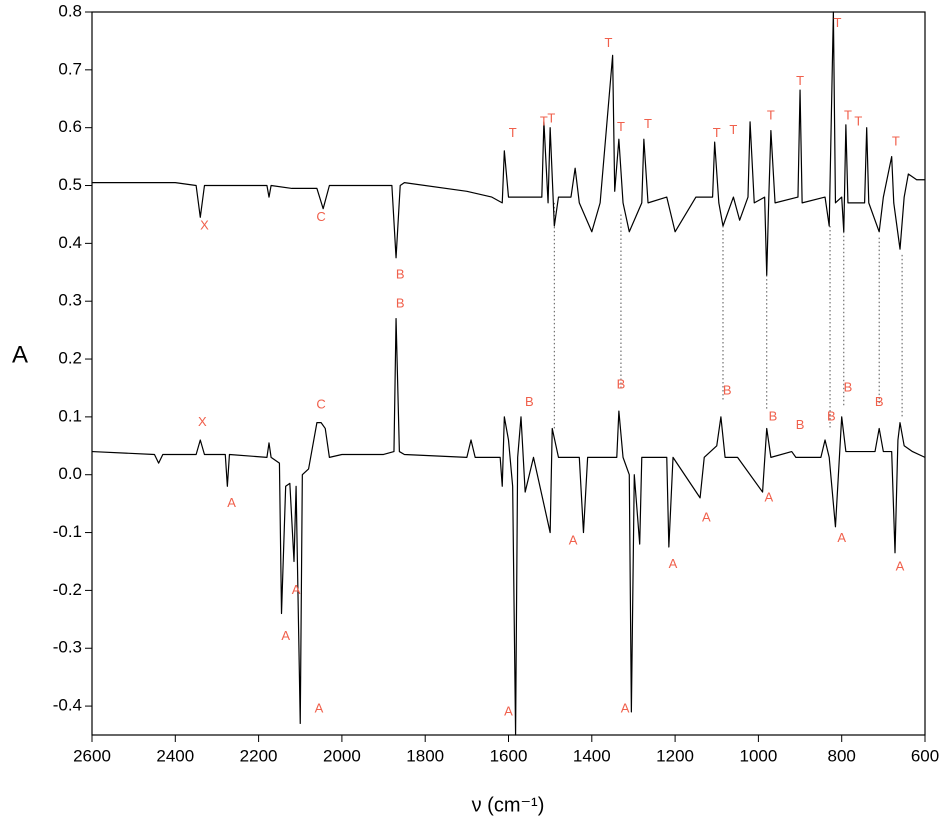 This screenshot has height=826, width=946. I want to click on y-tick-label: -0.3, so click(67, 647).